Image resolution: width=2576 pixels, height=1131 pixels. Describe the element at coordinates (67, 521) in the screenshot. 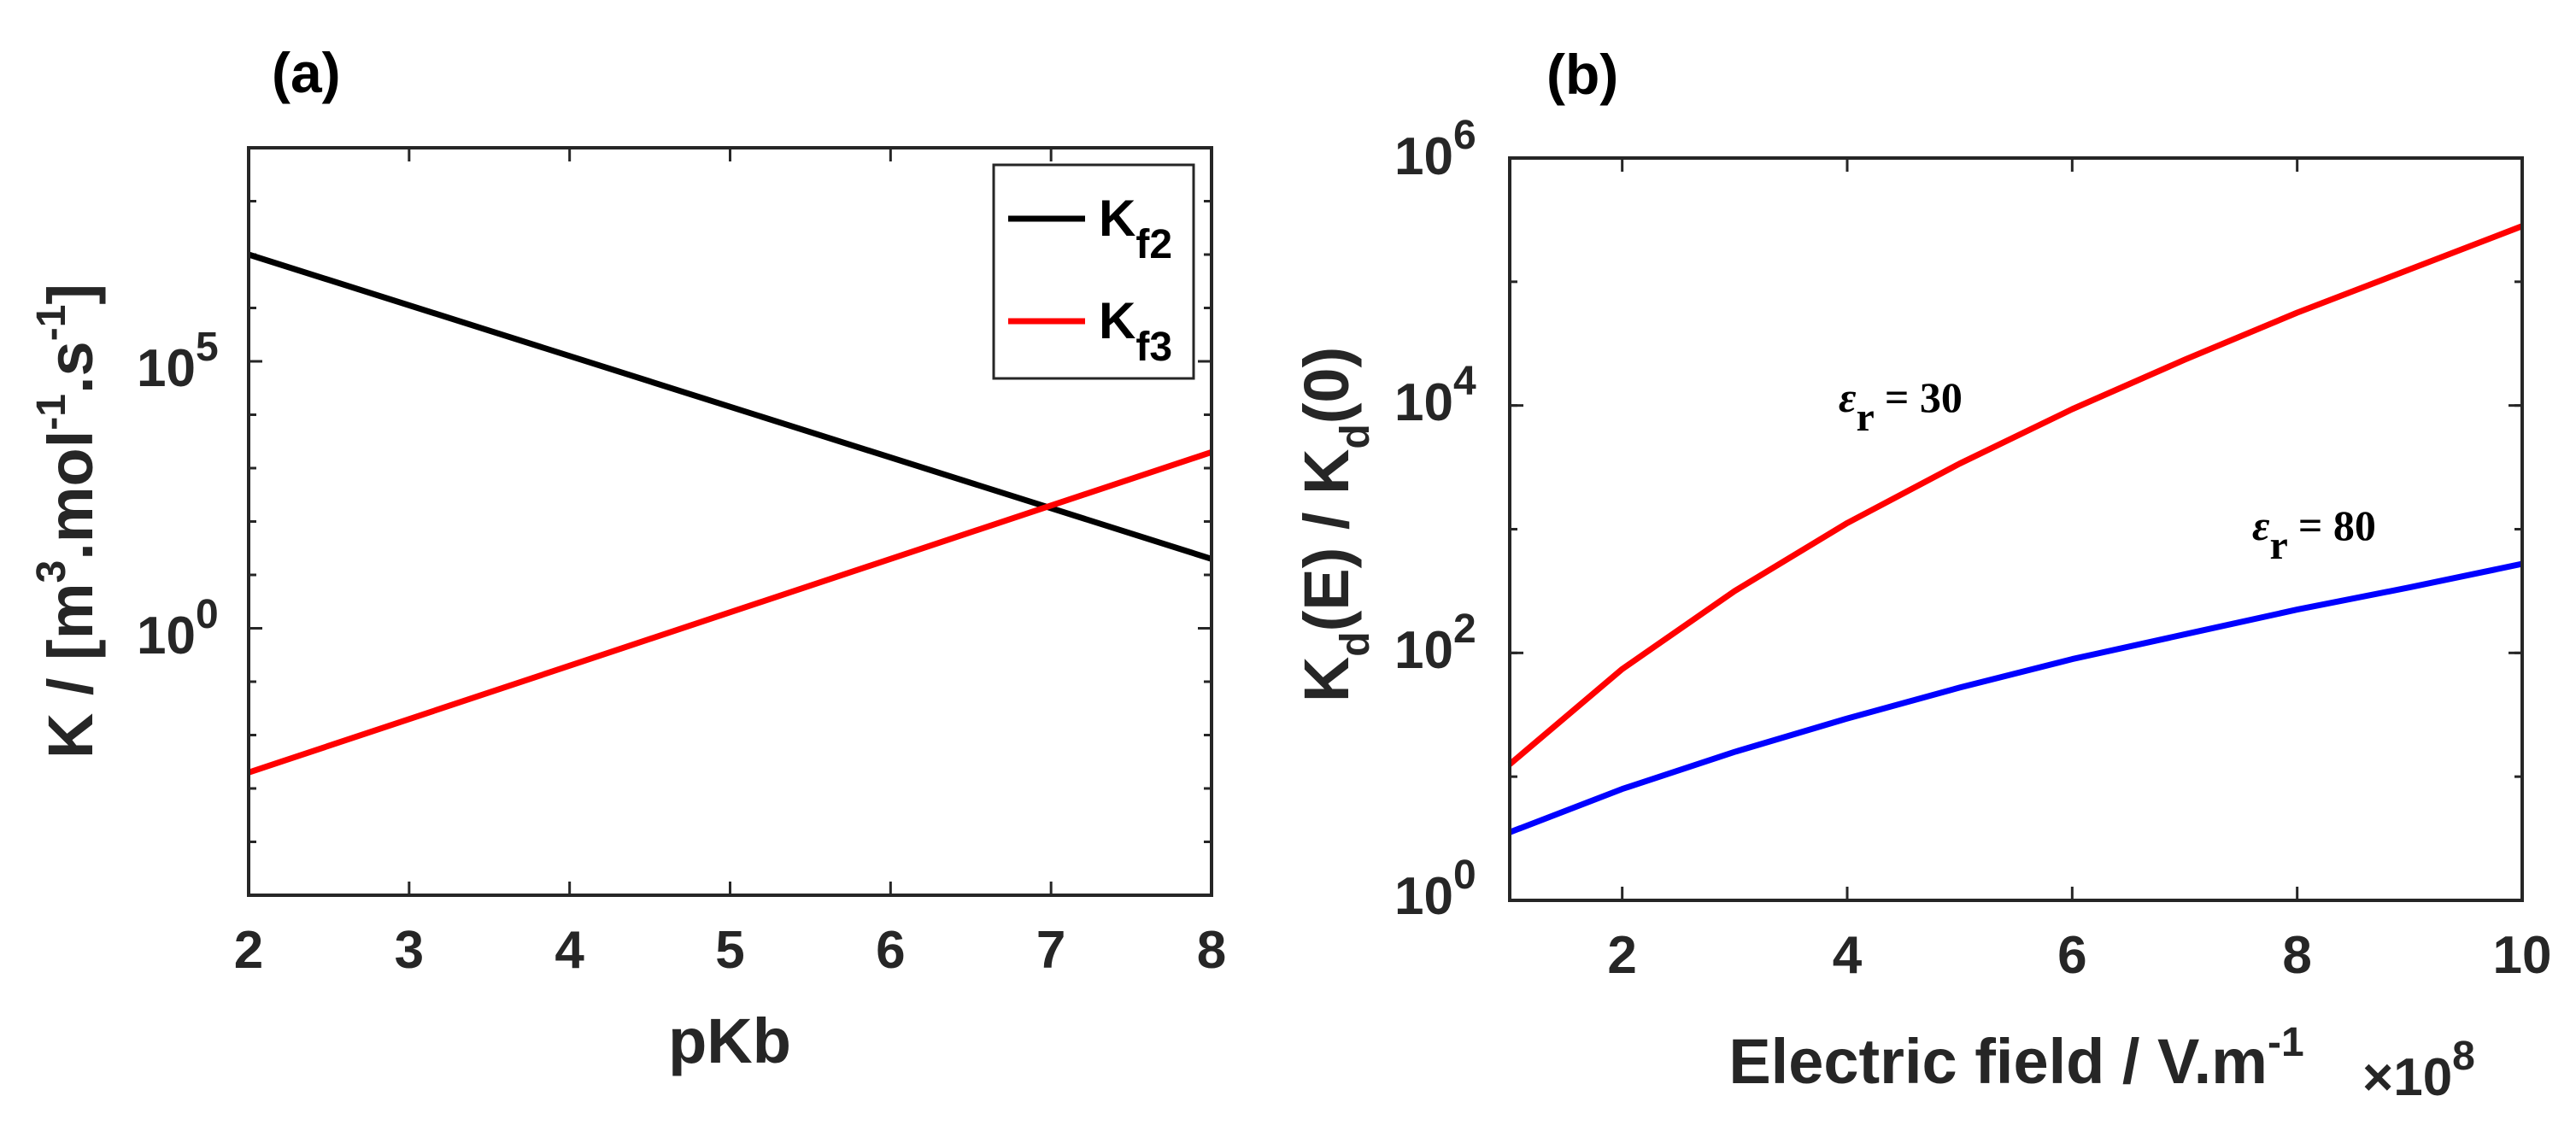

I see `panel-a-y-axis-label: K / [m3.mol-1.s-1]` at that location.